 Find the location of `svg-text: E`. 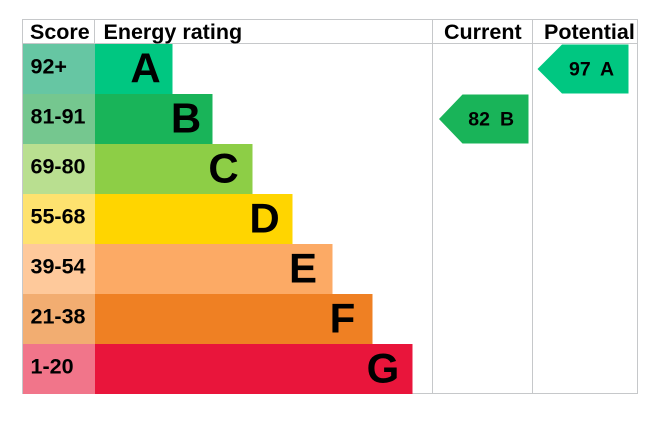

svg-text: E is located at coordinates (303, 268).